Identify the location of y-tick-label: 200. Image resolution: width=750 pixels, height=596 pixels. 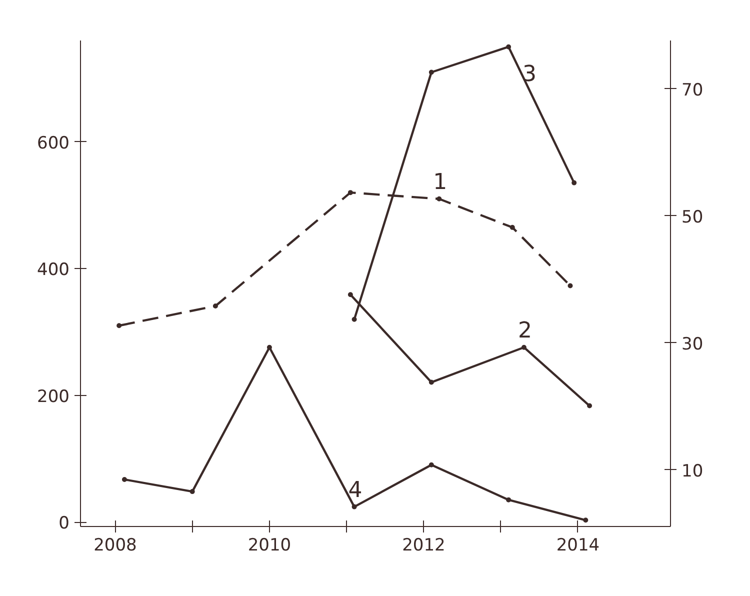
(53, 396).